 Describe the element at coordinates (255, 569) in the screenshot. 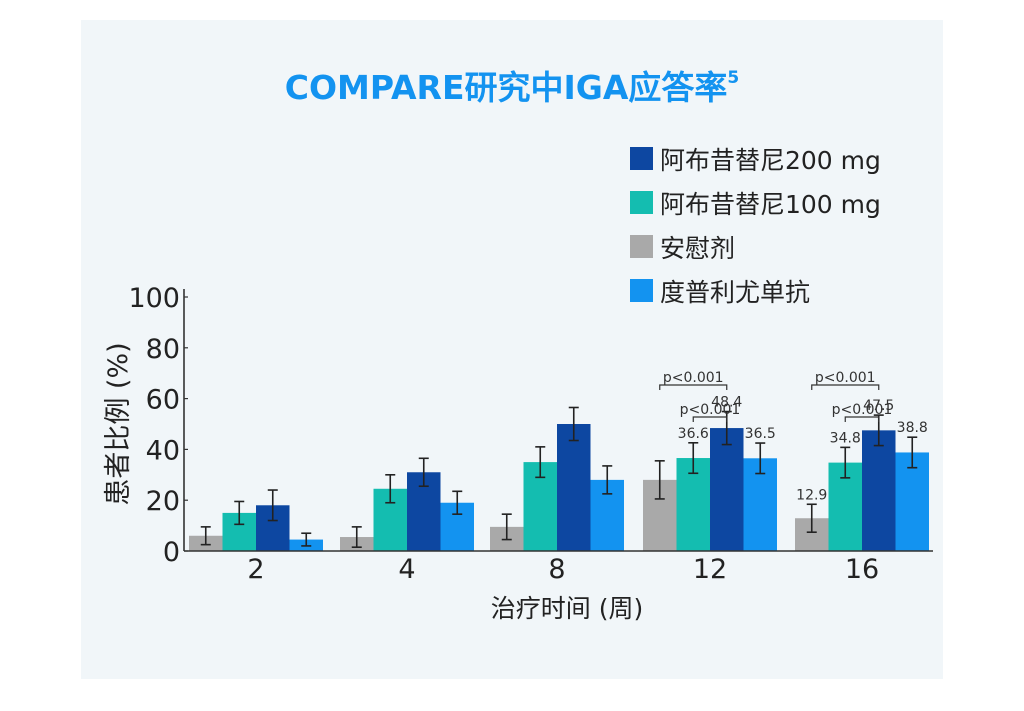

I see `x-tick-label: 2` at that location.